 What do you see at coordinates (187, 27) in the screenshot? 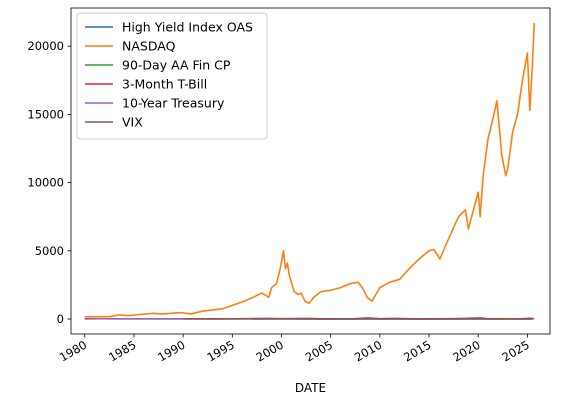
I see `legend-label: High Yield Index OAS` at bounding box center [187, 27].